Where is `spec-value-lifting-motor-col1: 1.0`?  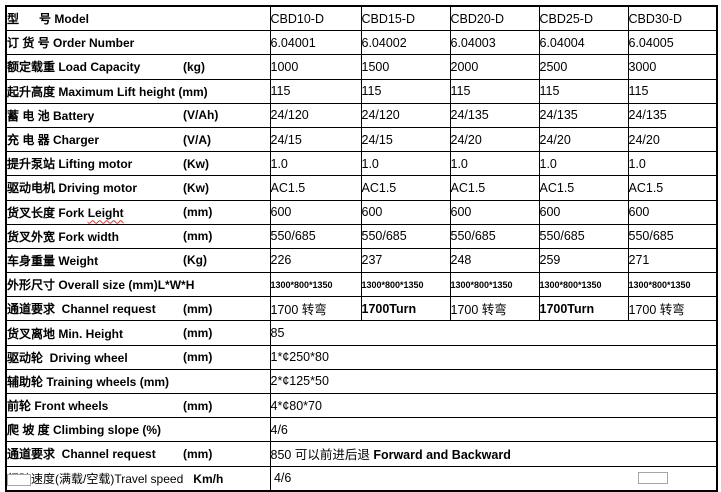 spec-value-lifting-motor-col1: 1.0 is located at coordinates (315, 164).